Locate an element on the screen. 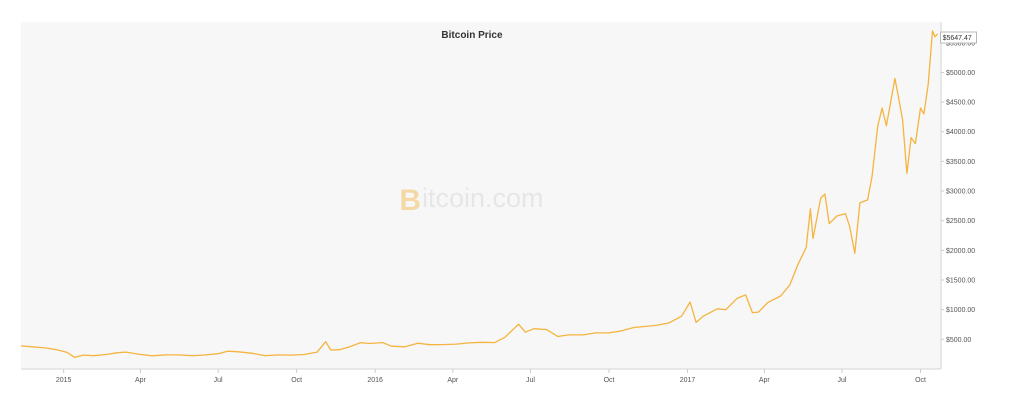 Image resolution: width=1024 pixels, height=415 pixels. y-tick-label: $1500.00 is located at coordinates (960, 281).